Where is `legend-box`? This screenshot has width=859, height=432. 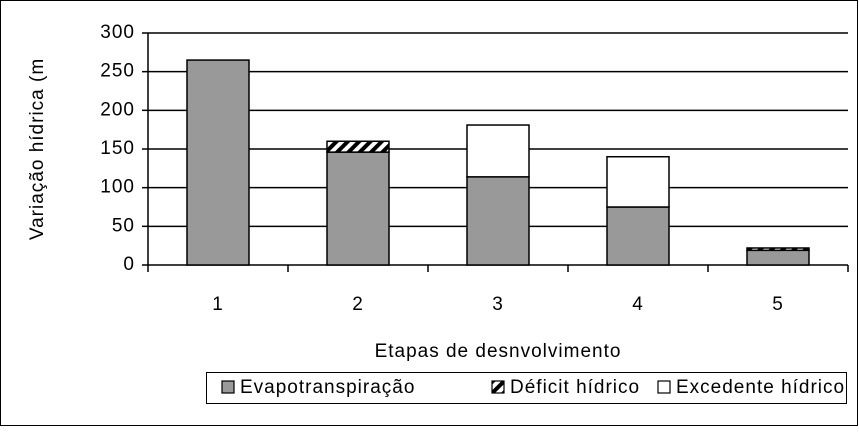 legend-box is located at coordinates (526, 388).